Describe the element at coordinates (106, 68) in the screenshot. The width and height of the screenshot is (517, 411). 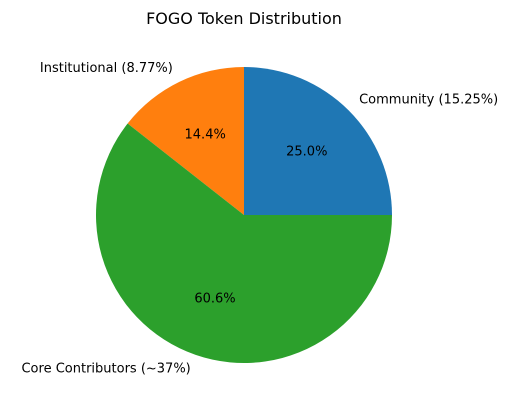
I see `pie-slice-label-1: Institutional (8.77%)` at that location.